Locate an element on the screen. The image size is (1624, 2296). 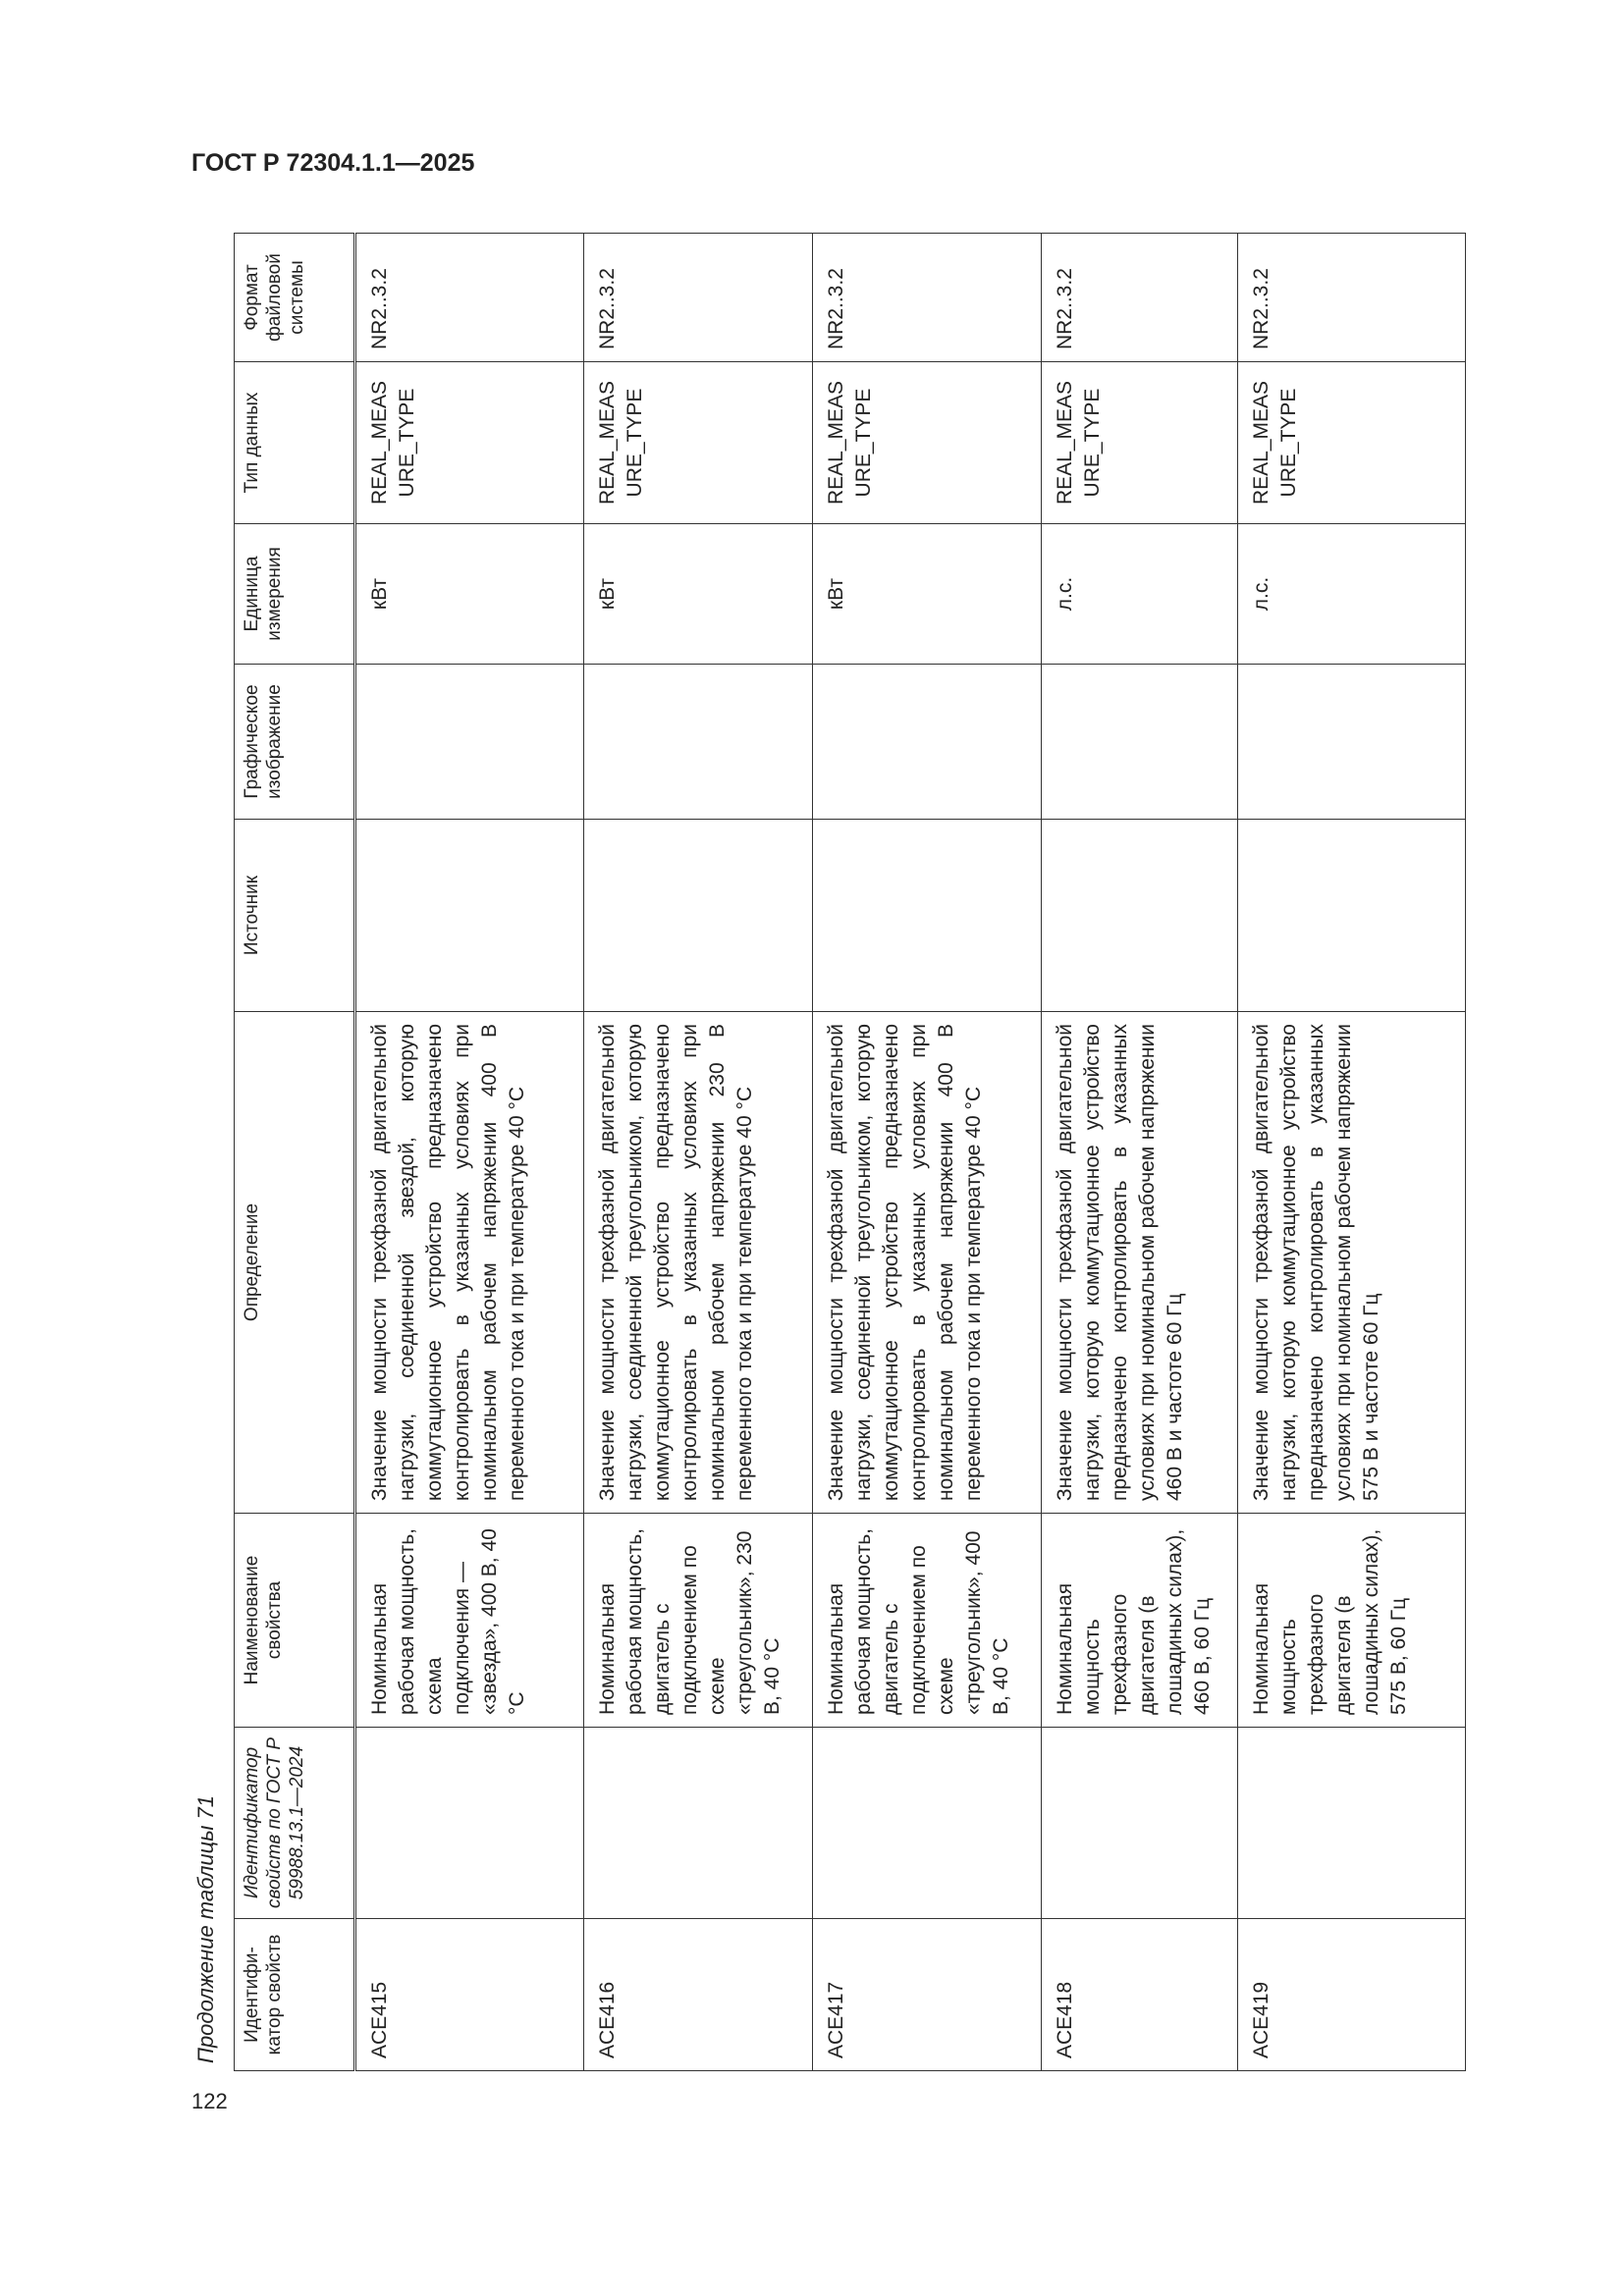
table-caption: Продолжение таблицы 71 is located at coordinates (205, 1929).